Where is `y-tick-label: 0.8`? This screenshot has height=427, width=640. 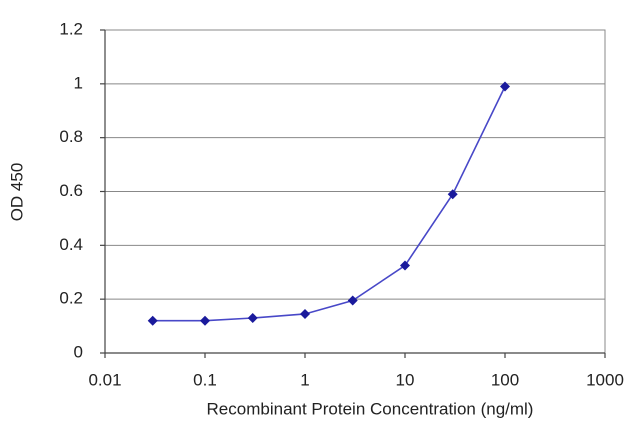 y-tick-label: 0.8 is located at coordinates (71, 136).